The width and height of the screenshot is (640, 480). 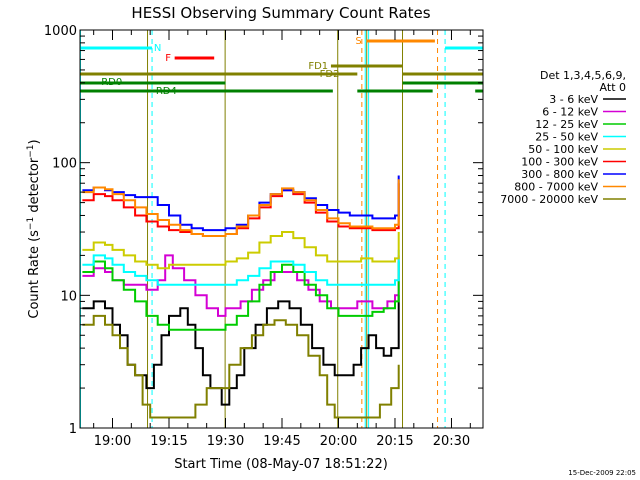 What do you see at coordinates (566, 124) in the screenshot?
I see `legend-label: 12 - 25 keV` at bounding box center [566, 124].